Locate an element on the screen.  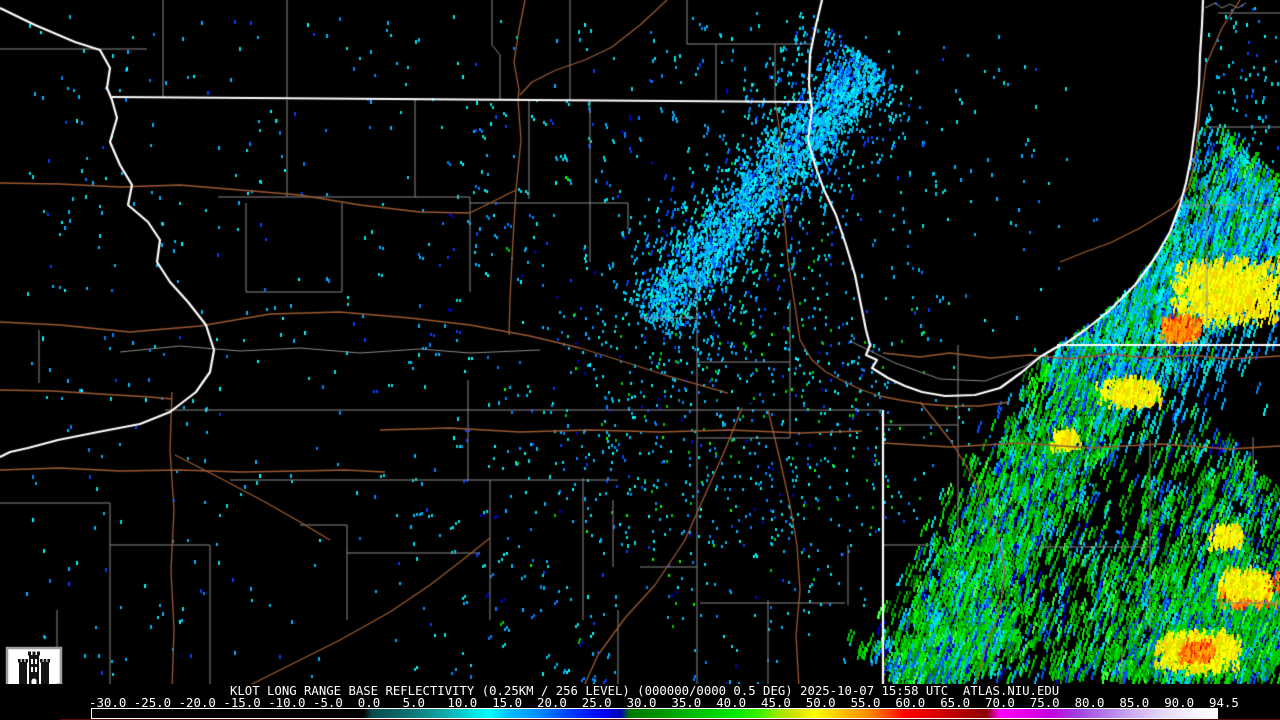
scale-label: 80.0 is located at coordinates (1089, 702).